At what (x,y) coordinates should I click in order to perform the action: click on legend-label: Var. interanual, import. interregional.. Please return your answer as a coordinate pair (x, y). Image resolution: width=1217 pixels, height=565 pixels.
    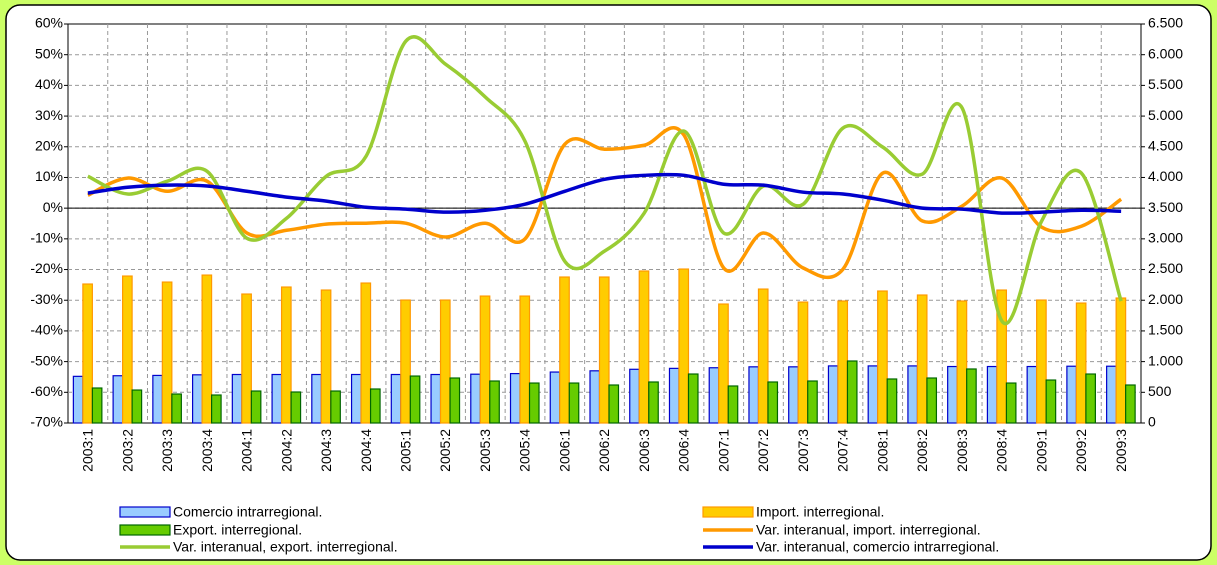
    Looking at the image, I should click on (868, 530).